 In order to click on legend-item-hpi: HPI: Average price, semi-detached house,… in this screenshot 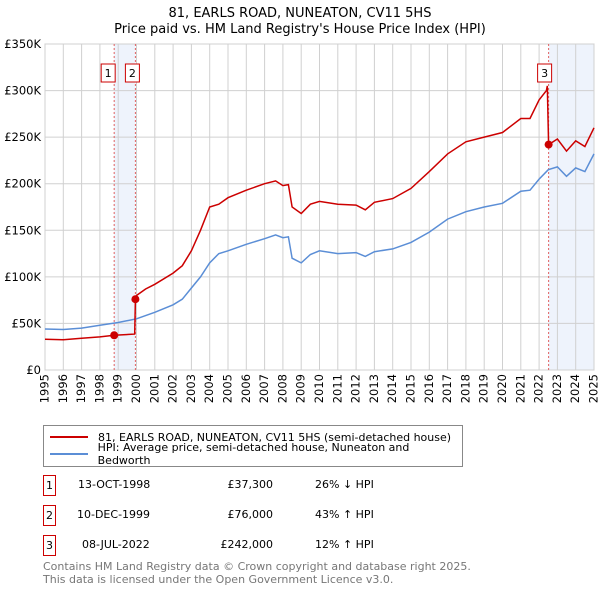, I will do `click(256, 454)`.